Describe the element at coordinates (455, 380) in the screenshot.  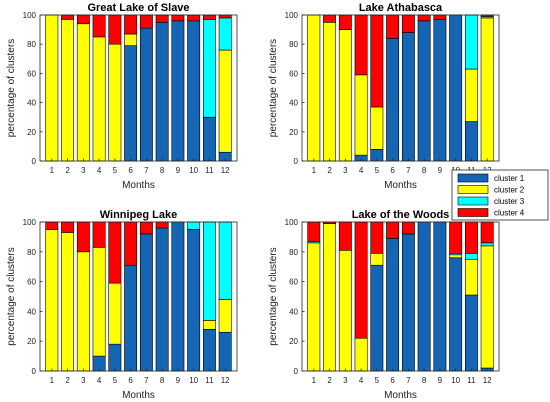
I see `x-tick-label: 10` at that location.